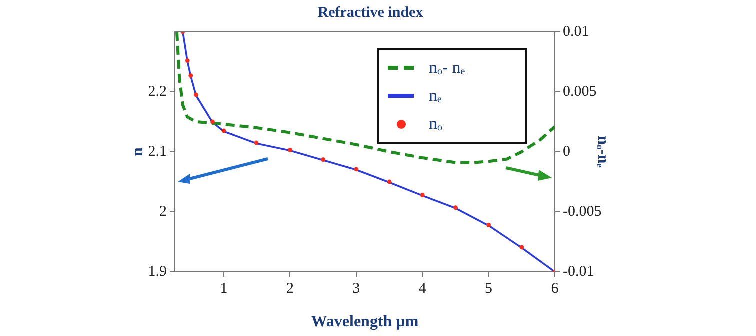 The height and width of the screenshot is (336, 756). What do you see at coordinates (566, 152) in the screenshot?
I see `y2-tick-label: 0` at bounding box center [566, 152].